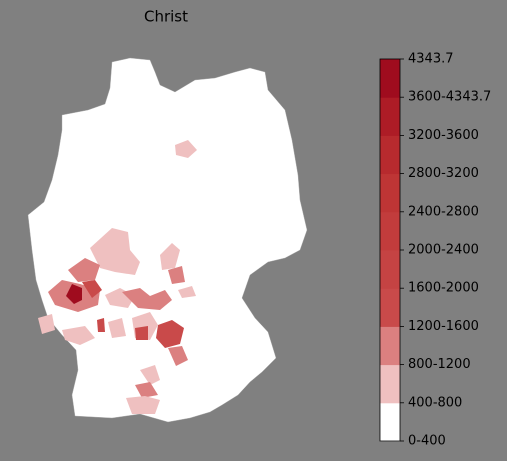 The image size is (507, 461). What do you see at coordinates (439, 364) in the screenshot?
I see `colorbar-label: 800-1200` at bounding box center [439, 364].